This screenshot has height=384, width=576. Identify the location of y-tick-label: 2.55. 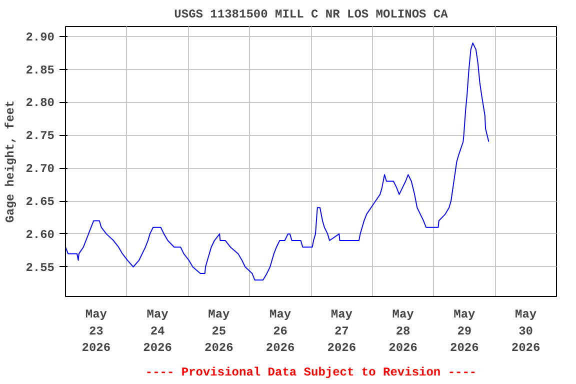
(40, 267).